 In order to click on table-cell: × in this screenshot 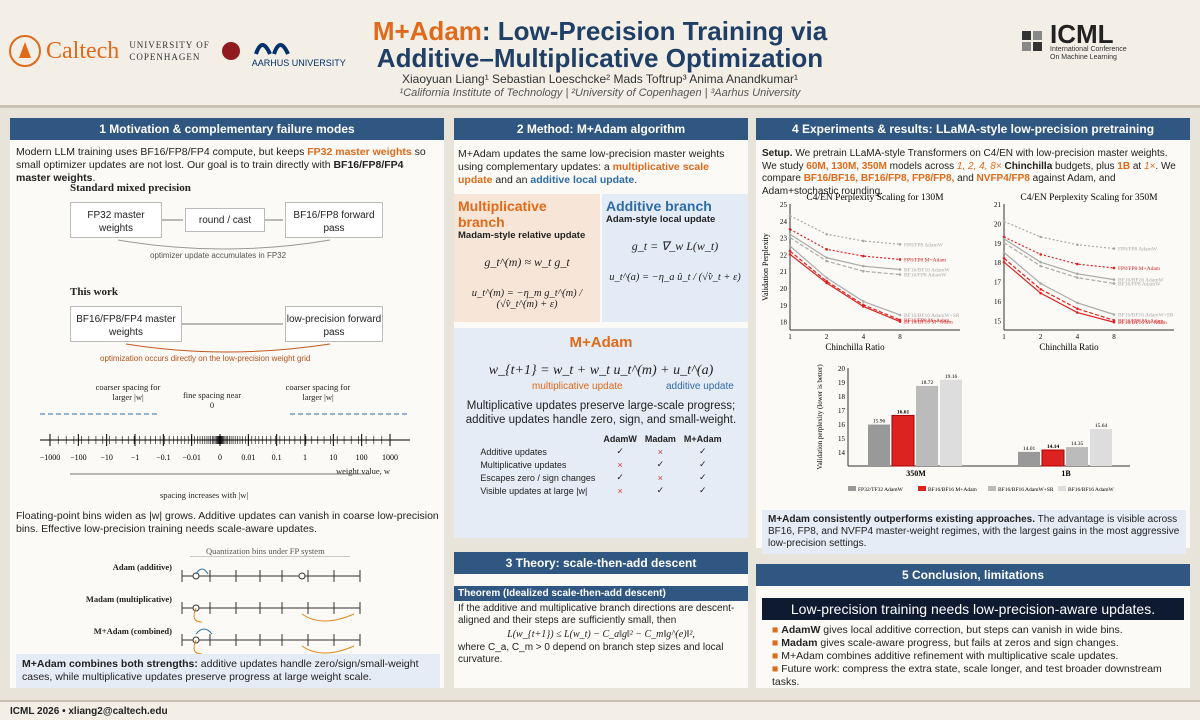, I will do `click(660, 477)`.